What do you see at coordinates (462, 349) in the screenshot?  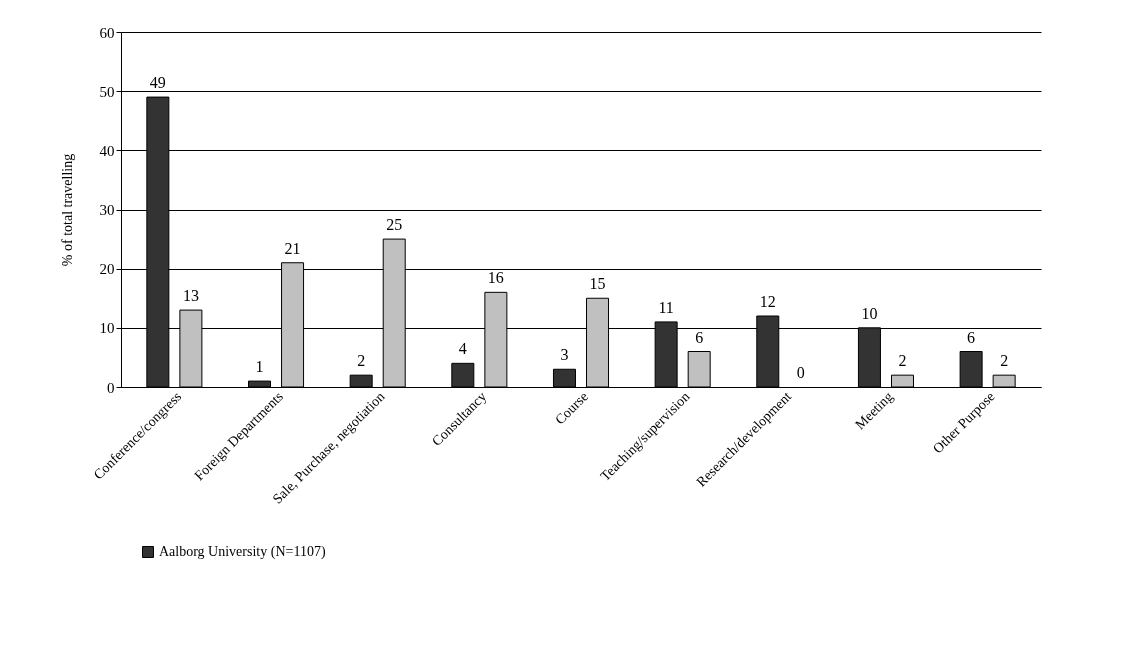 I see `data-label: 4` at bounding box center [462, 349].